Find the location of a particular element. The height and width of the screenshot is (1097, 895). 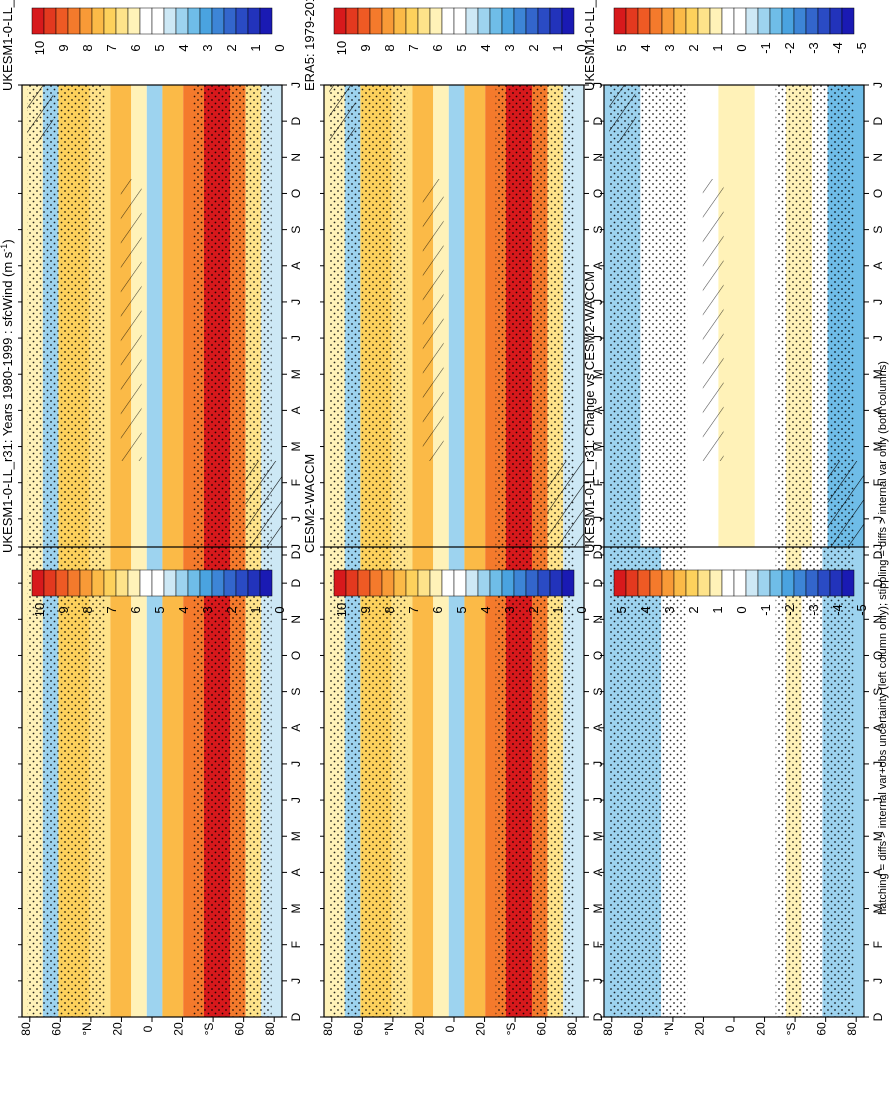

month-tick-label: N is located at coordinates (296, 619).